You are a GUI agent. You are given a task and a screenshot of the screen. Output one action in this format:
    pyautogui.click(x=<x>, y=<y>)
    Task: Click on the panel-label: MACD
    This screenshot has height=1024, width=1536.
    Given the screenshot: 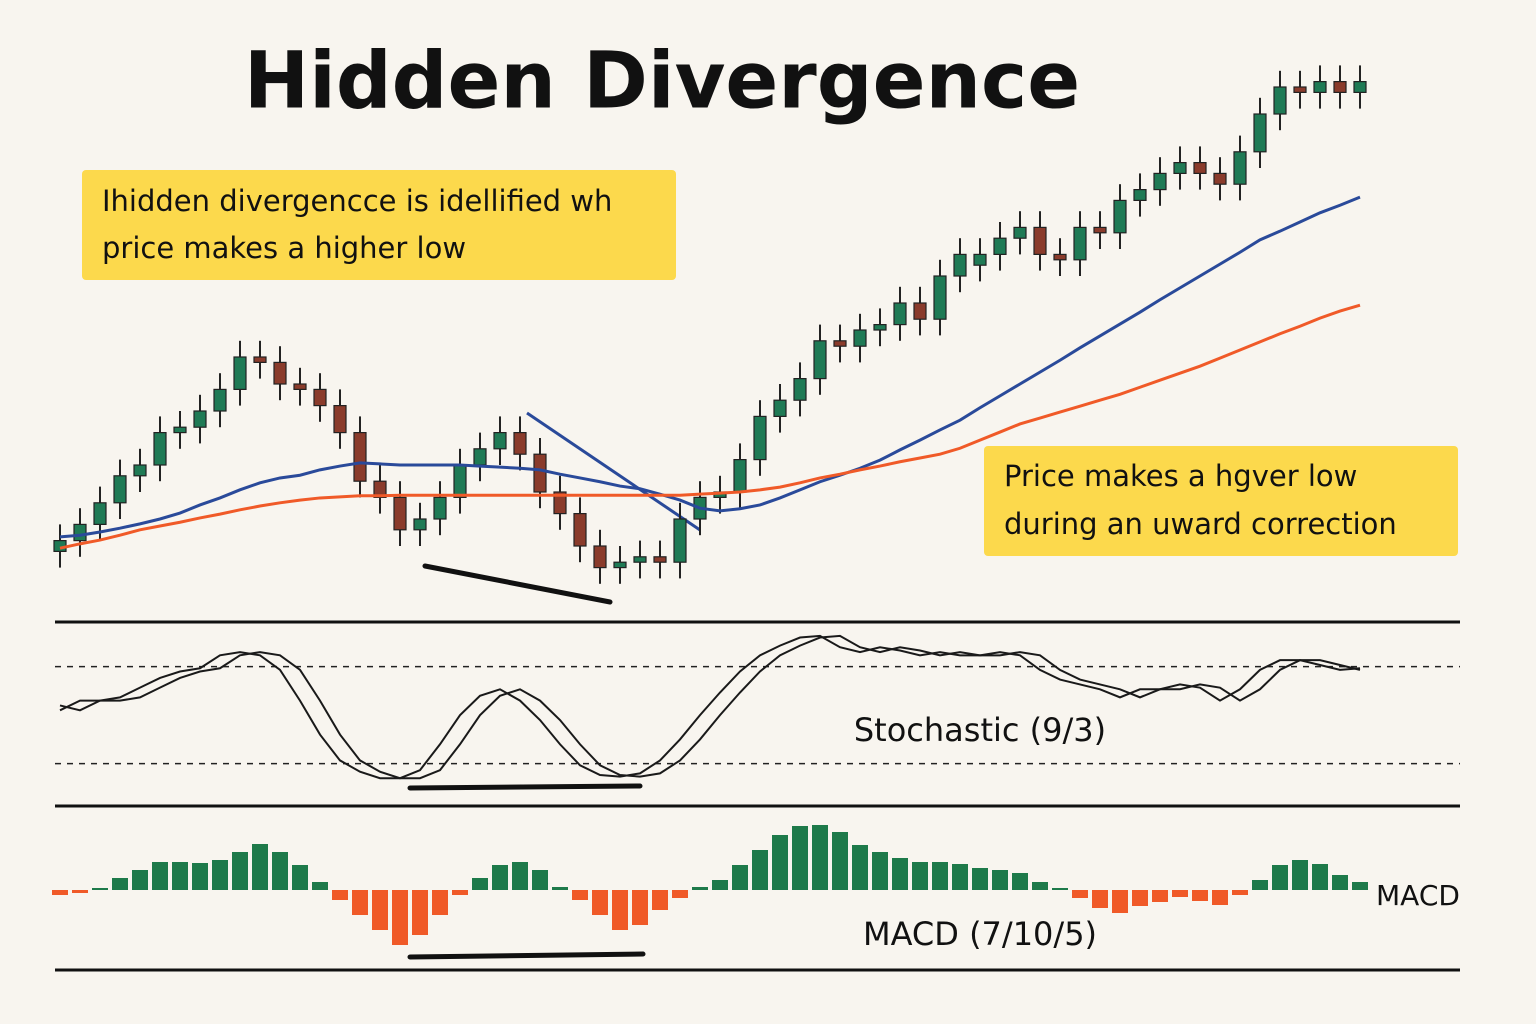 What is the action you would take?
    pyautogui.click(x=1418, y=895)
    